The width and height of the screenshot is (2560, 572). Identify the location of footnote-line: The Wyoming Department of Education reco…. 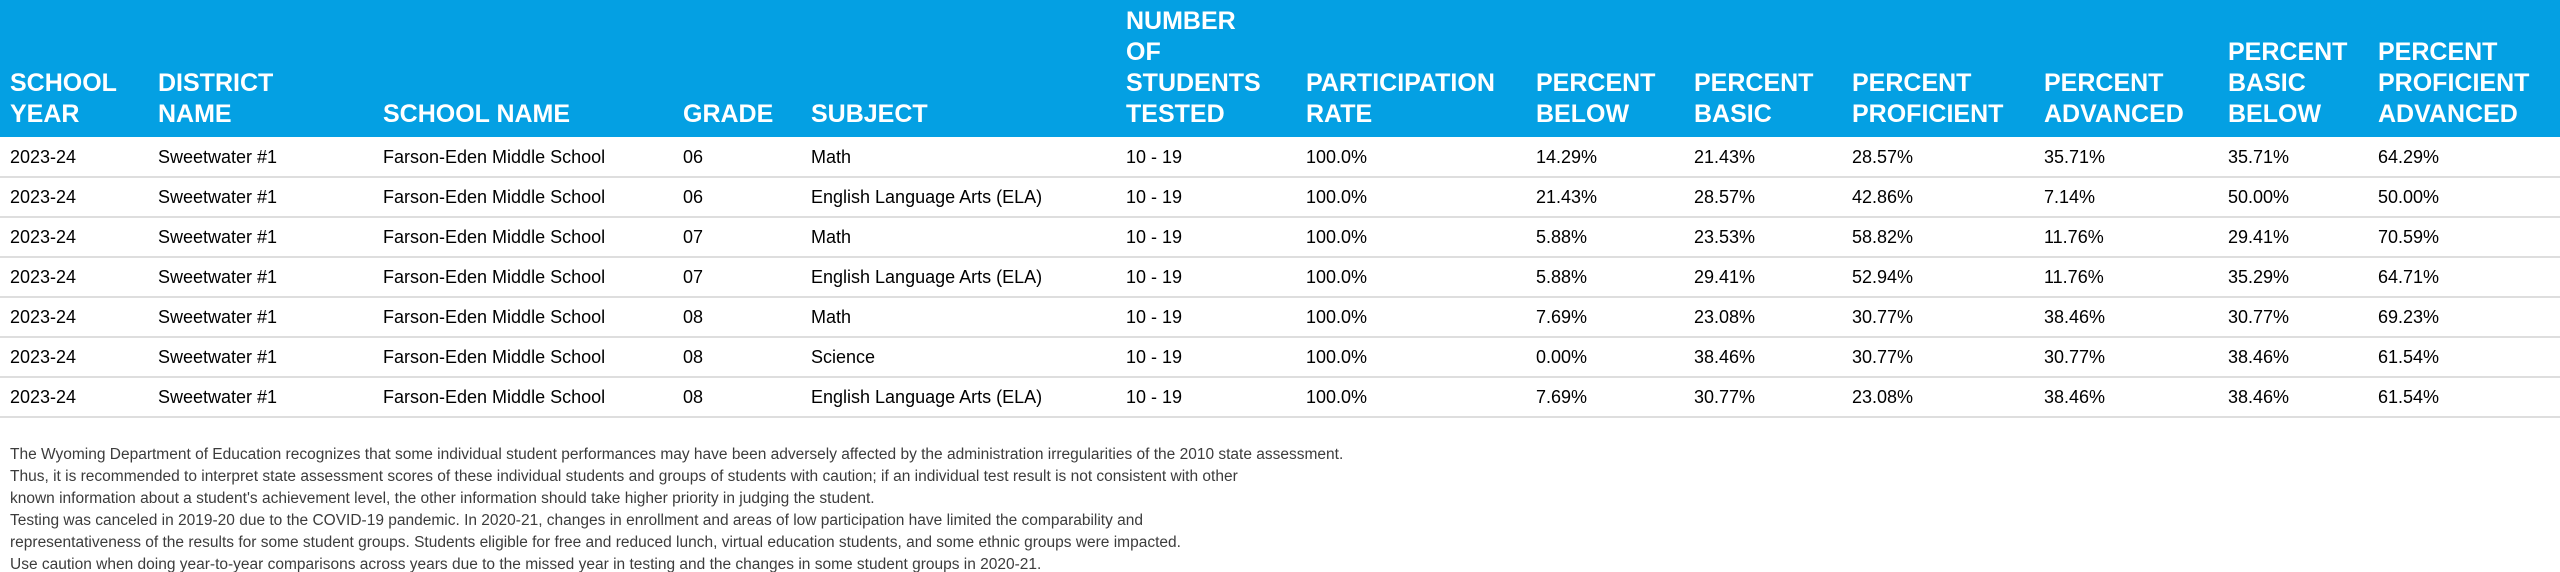
(677, 454).